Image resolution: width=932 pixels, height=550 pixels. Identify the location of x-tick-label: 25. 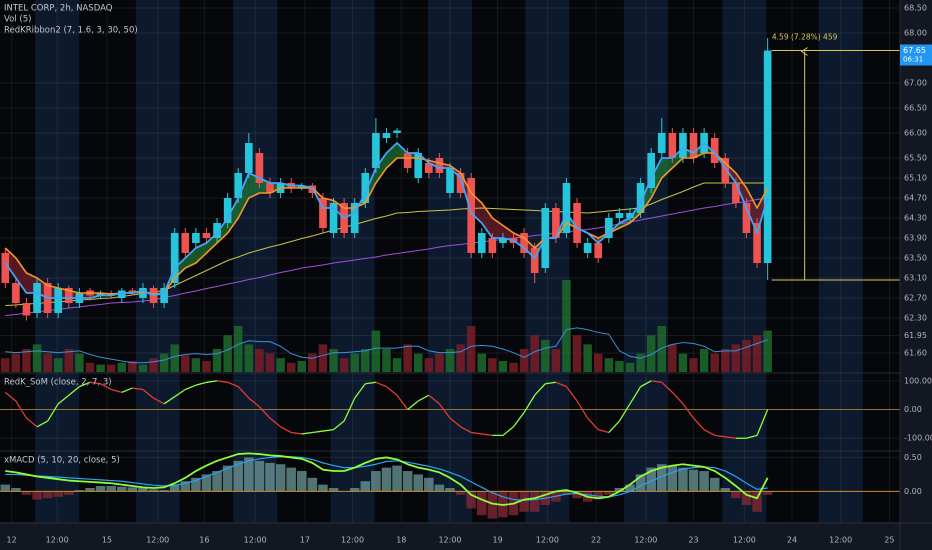
(889, 540).